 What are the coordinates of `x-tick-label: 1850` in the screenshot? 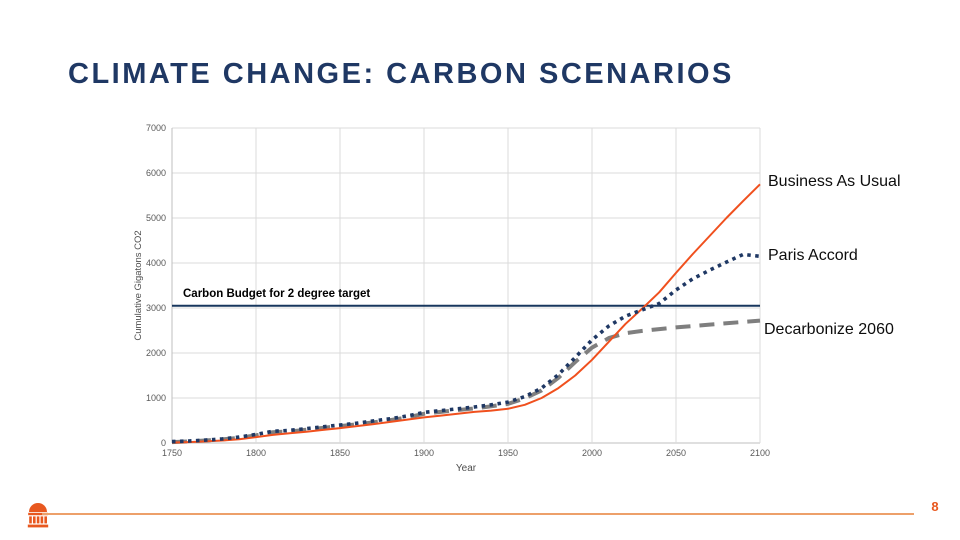 It's located at (340, 453).